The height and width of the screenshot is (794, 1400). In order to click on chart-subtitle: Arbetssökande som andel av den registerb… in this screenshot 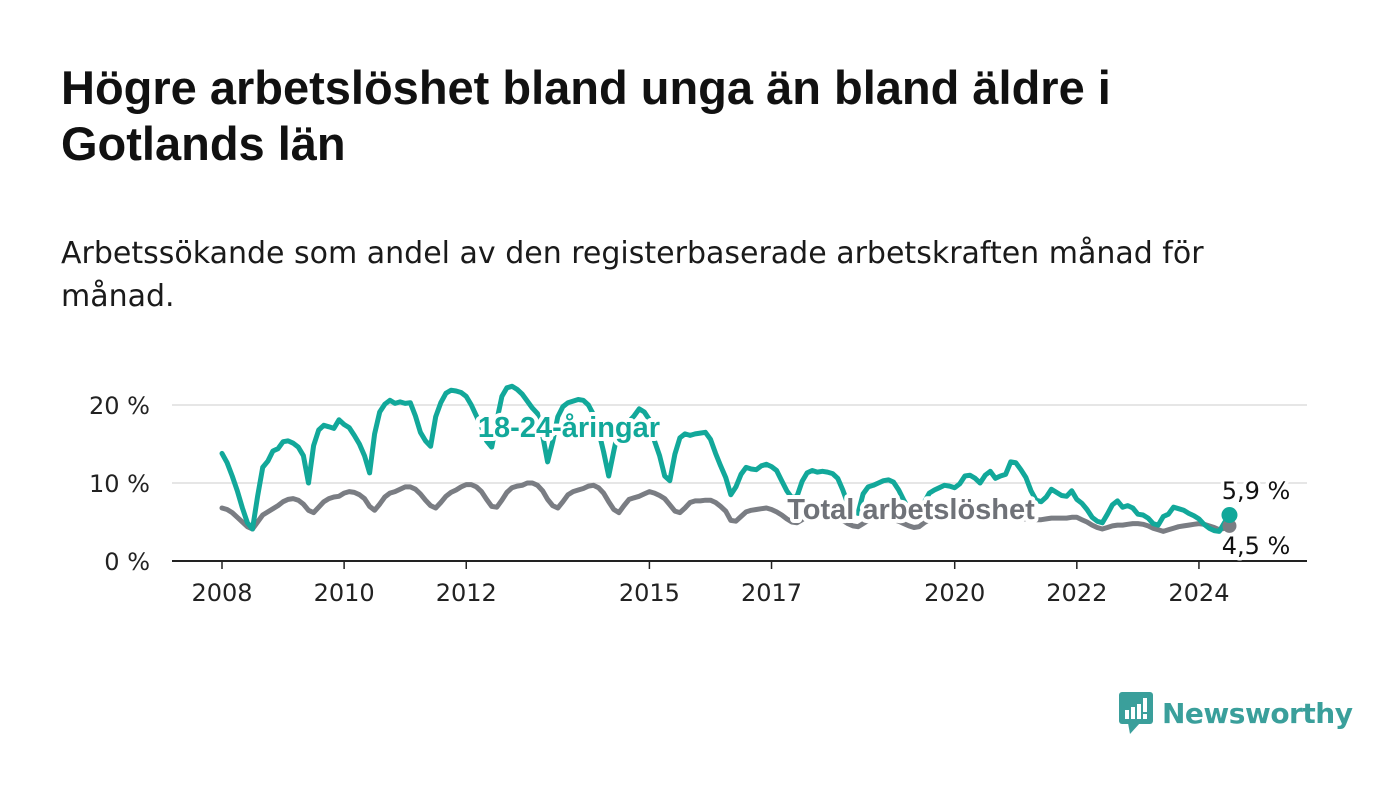, I will do `click(632, 275)`.